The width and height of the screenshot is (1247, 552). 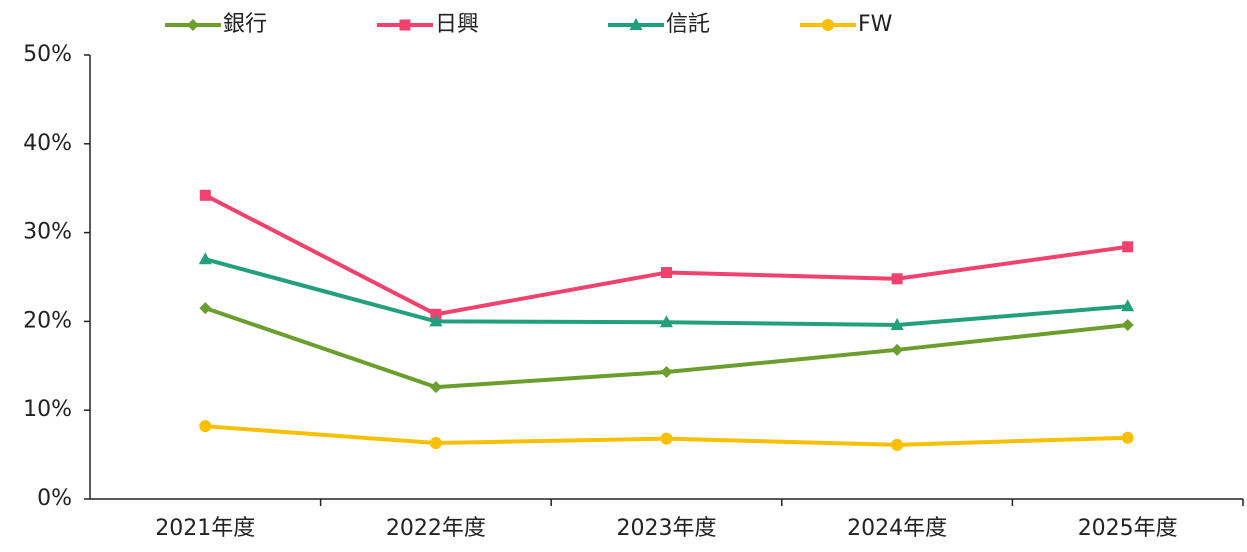 What do you see at coordinates (47, 320) in the screenshot?
I see `y-tick-label: 20%` at bounding box center [47, 320].